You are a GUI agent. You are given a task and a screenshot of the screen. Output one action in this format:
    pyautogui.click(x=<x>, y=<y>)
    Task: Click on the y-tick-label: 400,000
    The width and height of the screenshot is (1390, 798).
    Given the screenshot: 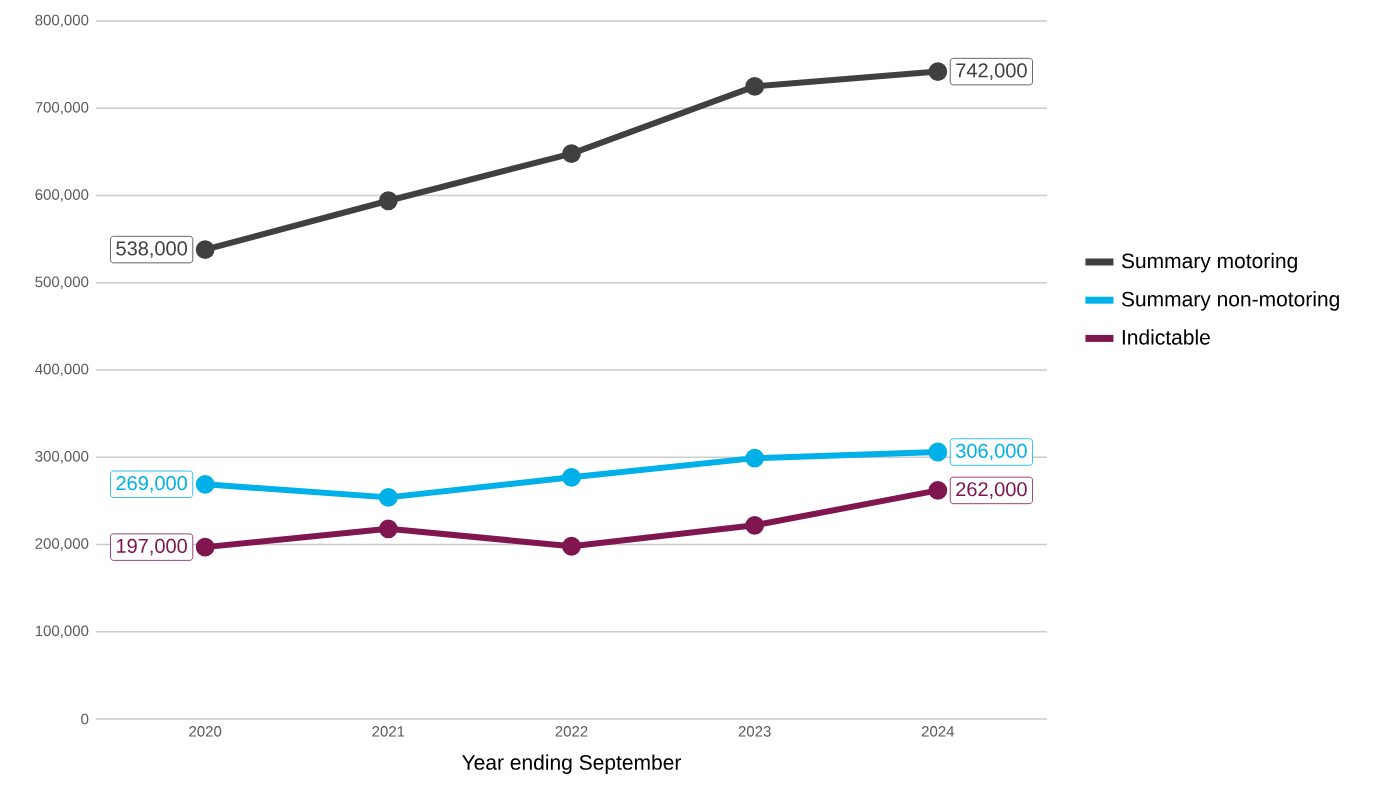 What is the action you would take?
    pyautogui.click(x=62, y=370)
    